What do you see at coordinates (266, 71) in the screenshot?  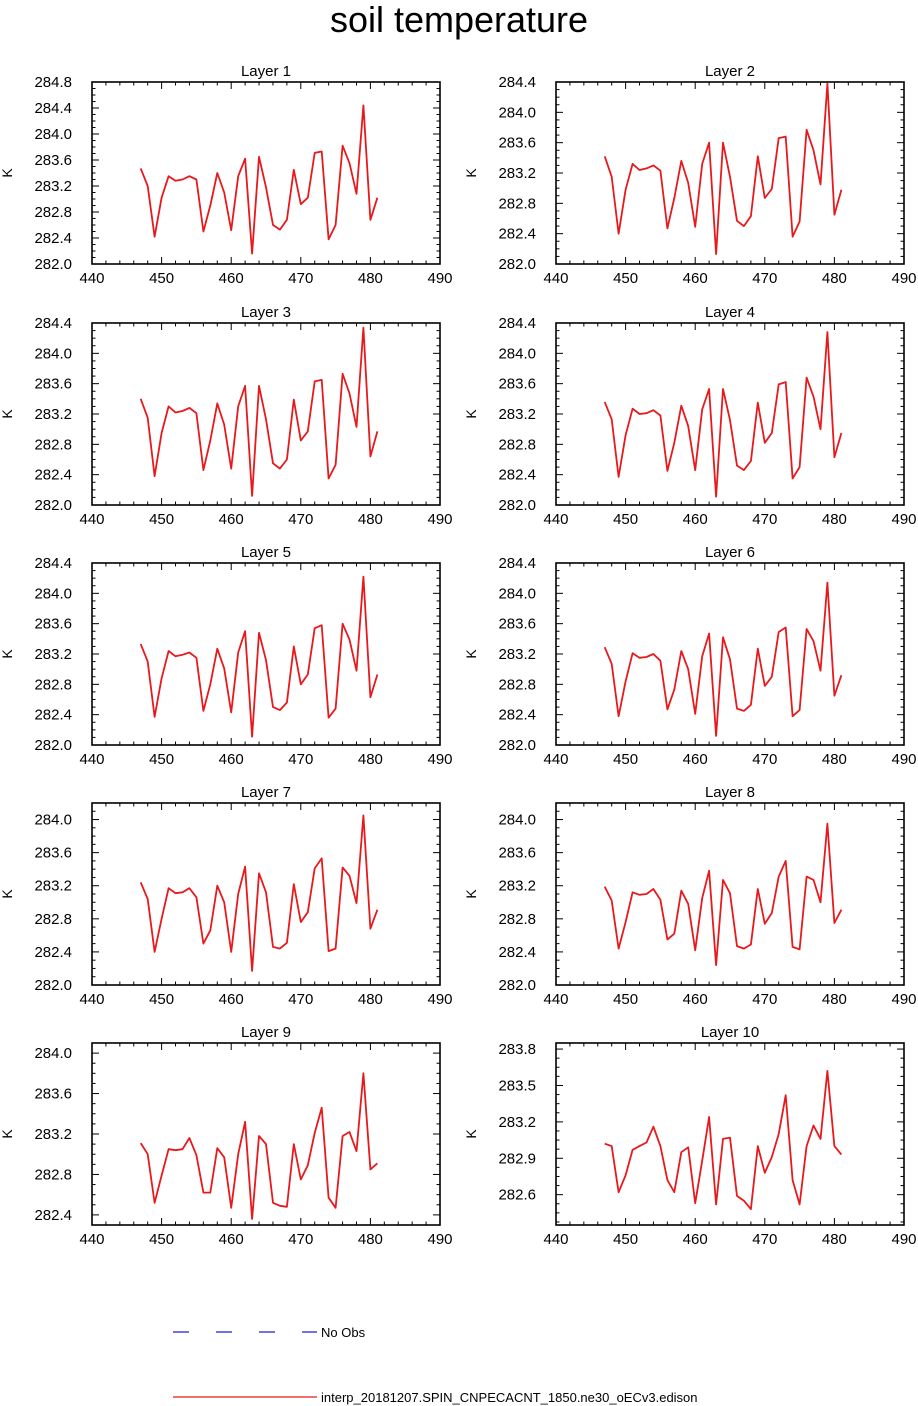 I see `panel-title: Layer 1` at bounding box center [266, 71].